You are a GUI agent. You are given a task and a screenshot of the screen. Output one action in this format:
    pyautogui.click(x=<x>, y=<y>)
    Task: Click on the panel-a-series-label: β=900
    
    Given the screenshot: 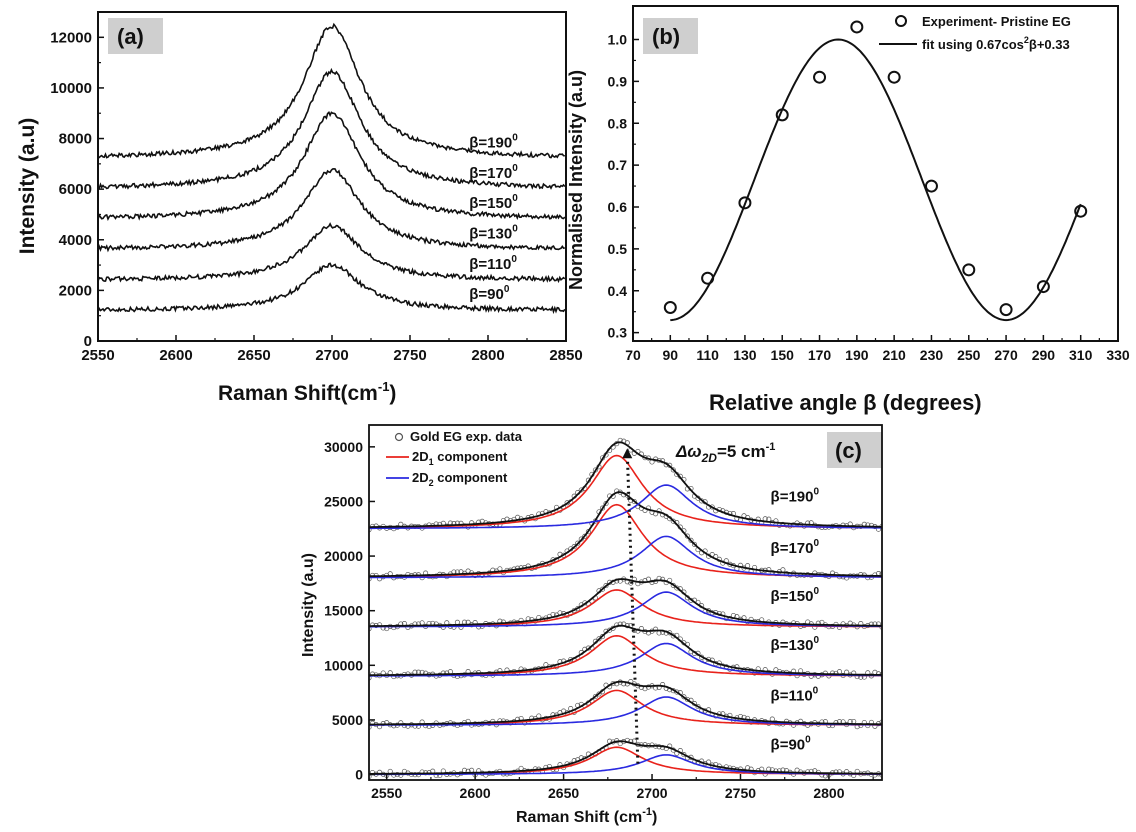 What is the action you would take?
    pyautogui.click(x=489, y=293)
    